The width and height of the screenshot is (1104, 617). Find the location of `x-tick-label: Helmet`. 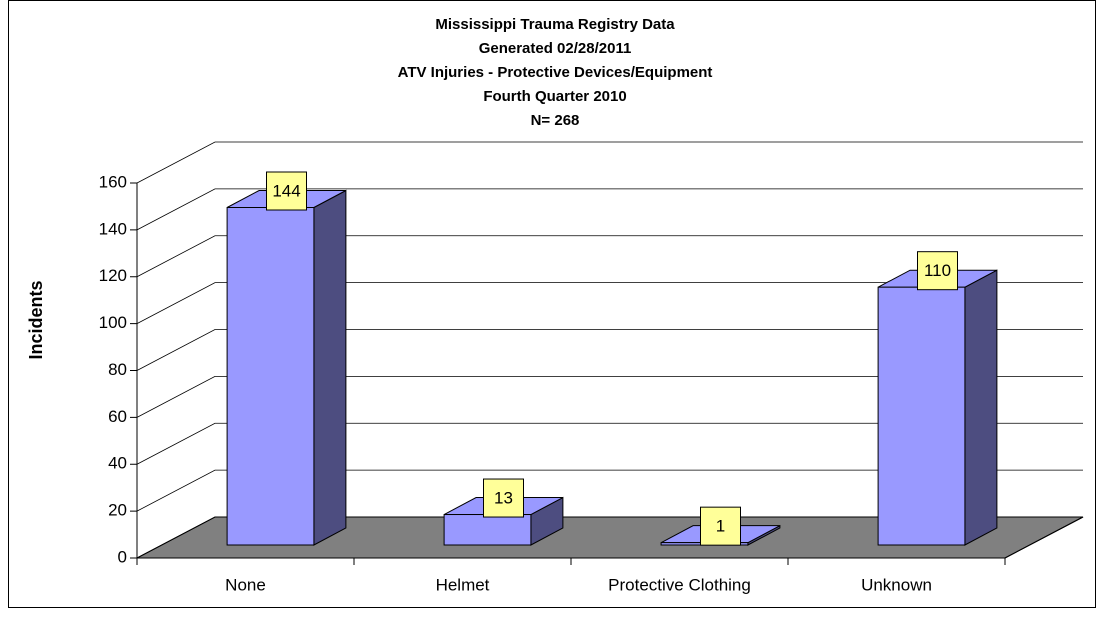

x-tick-label: Helmet is located at coordinates (463, 584).